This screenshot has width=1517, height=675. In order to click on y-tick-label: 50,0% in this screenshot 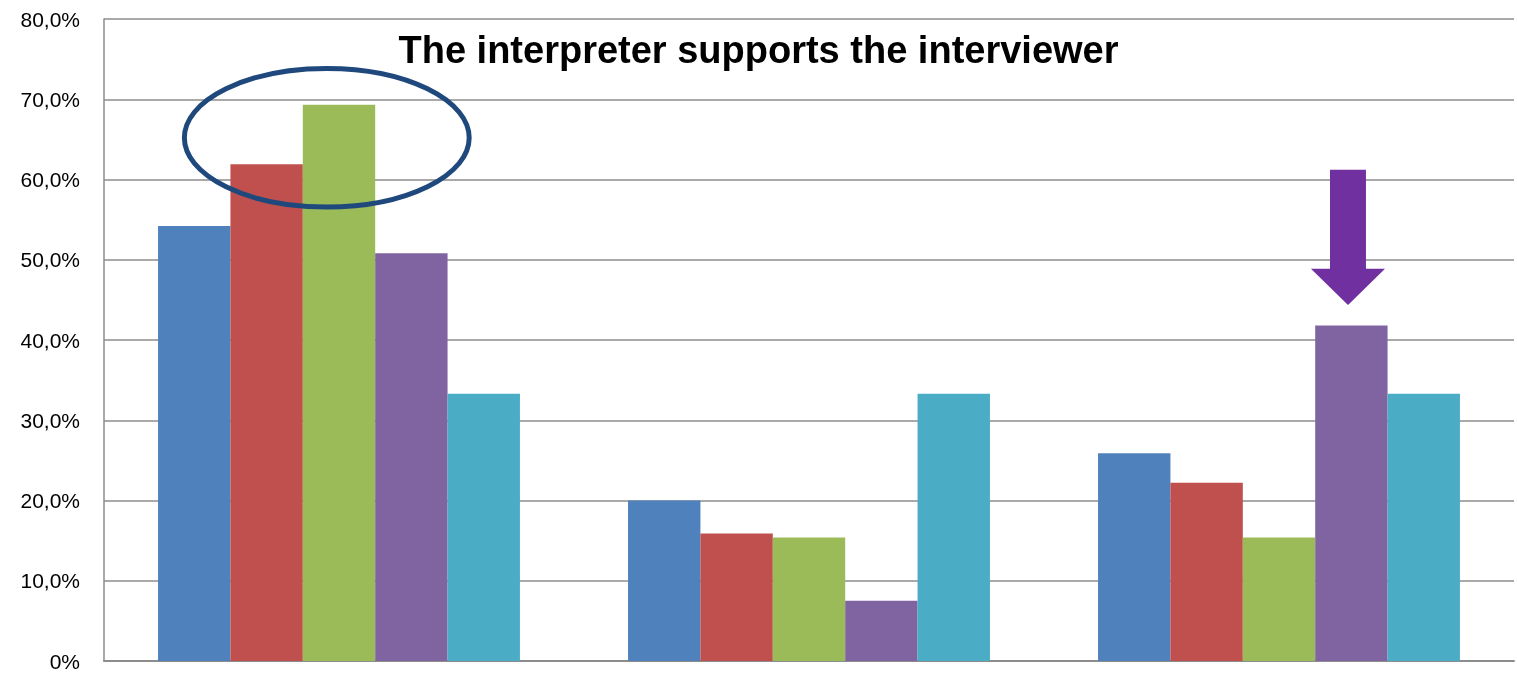, I will do `click(50, 260)`.